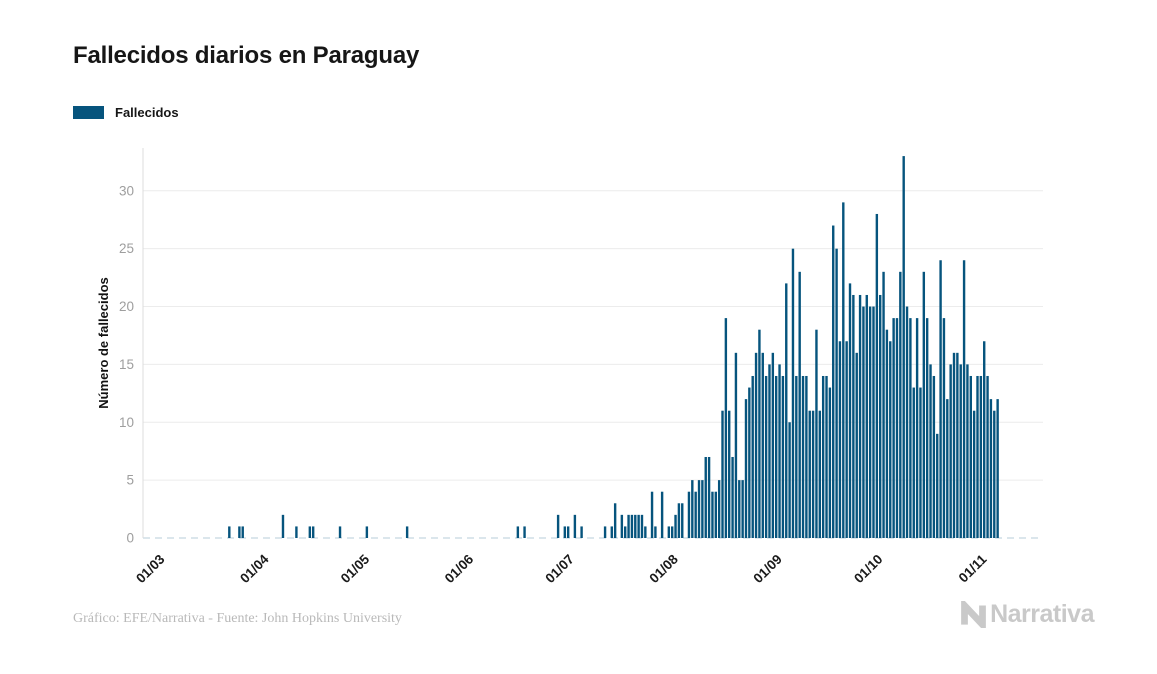 This screenshot has width=1157, height=674. I want to click on x-tick-label: 01/09, so click(767, 569).